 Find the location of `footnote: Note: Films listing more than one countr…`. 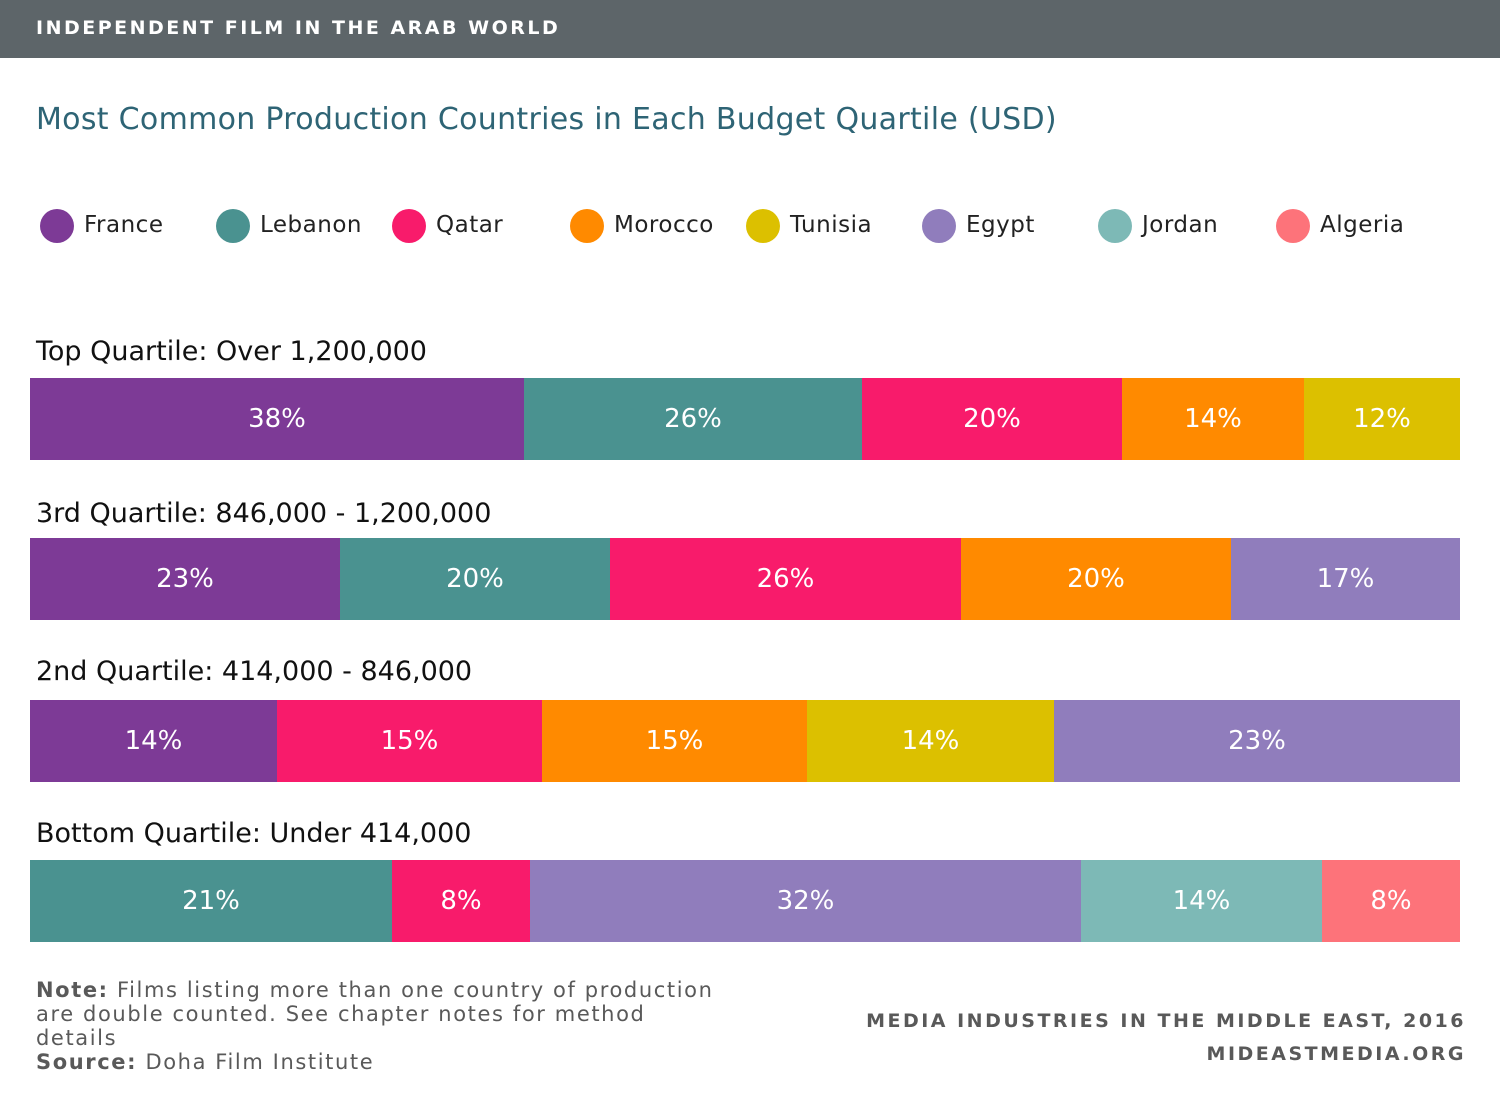

footnote: Note: Films listing more than one countr… is located at coordinates (376, 1026).